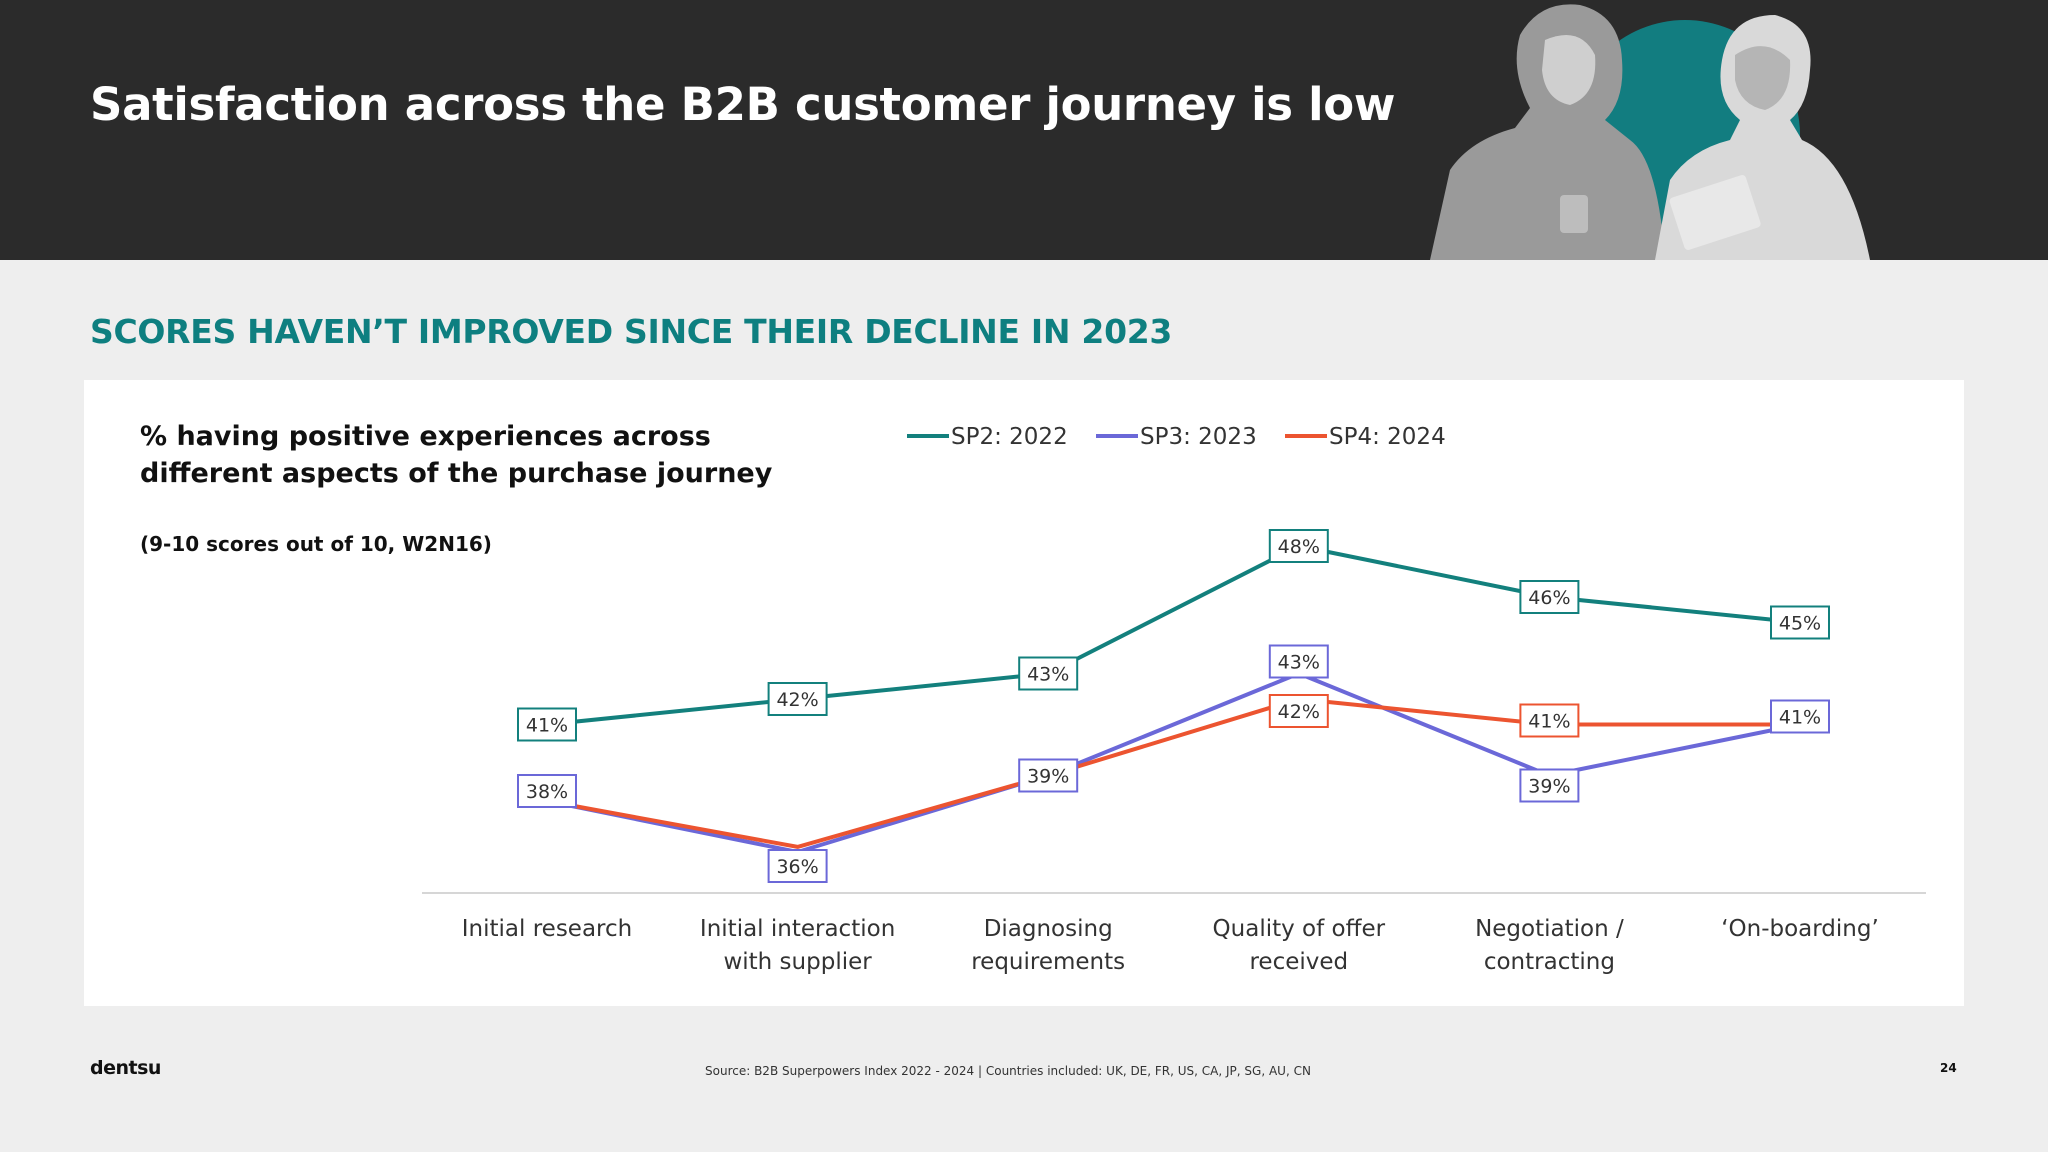 Image resolution: width=2048 pixels, height=1152 pixels. I want to click on photo-person-left, so click(1547, 132).